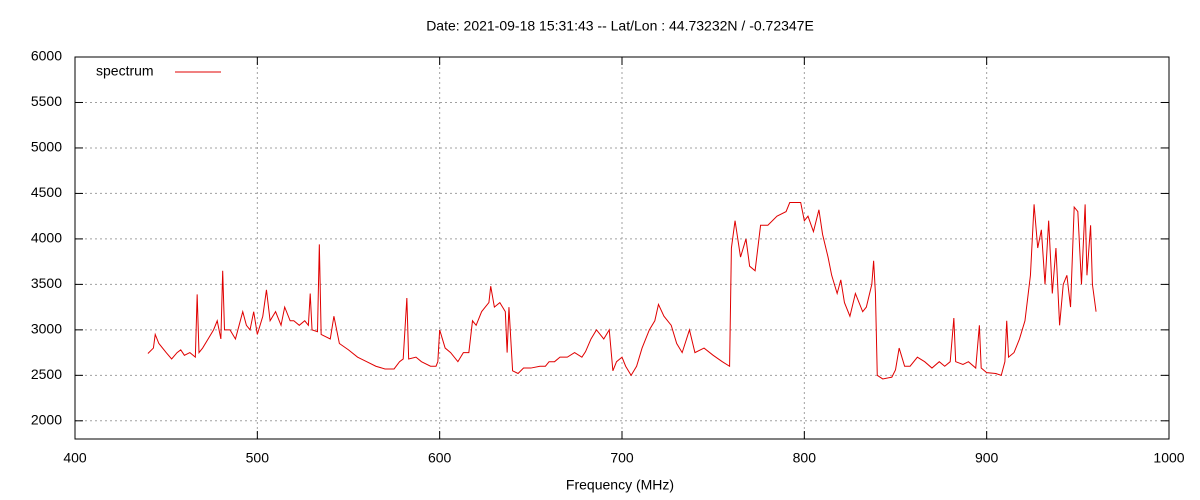  I want to click on y-tick-label: 3000, so click(46, 329).